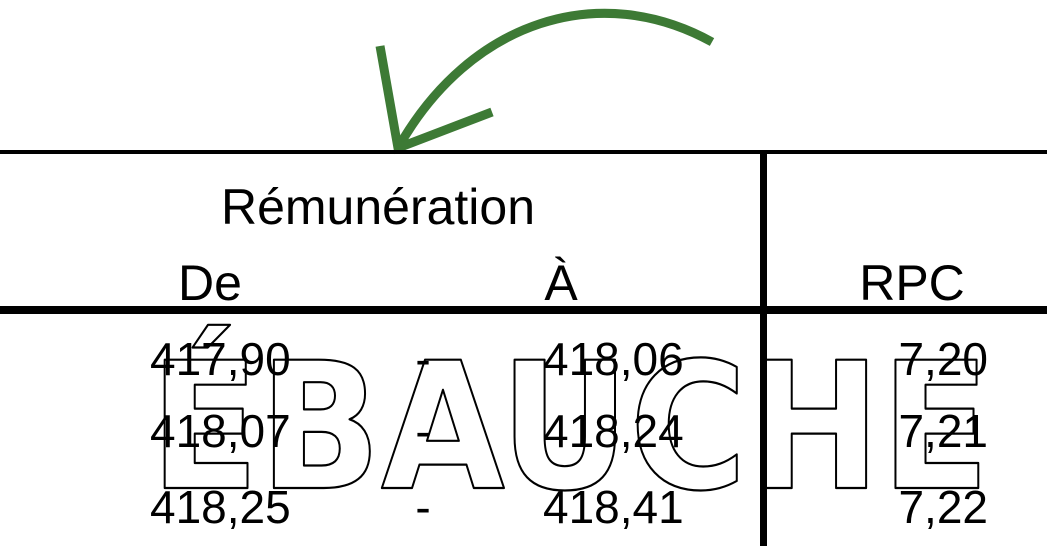  I want to click on cell-to: 418,41, so click(613, 507).